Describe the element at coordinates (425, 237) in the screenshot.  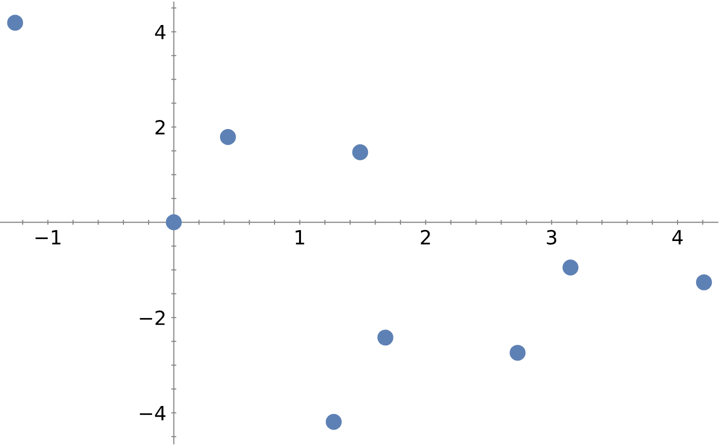
I see `x-tick-label: 2` at that location.